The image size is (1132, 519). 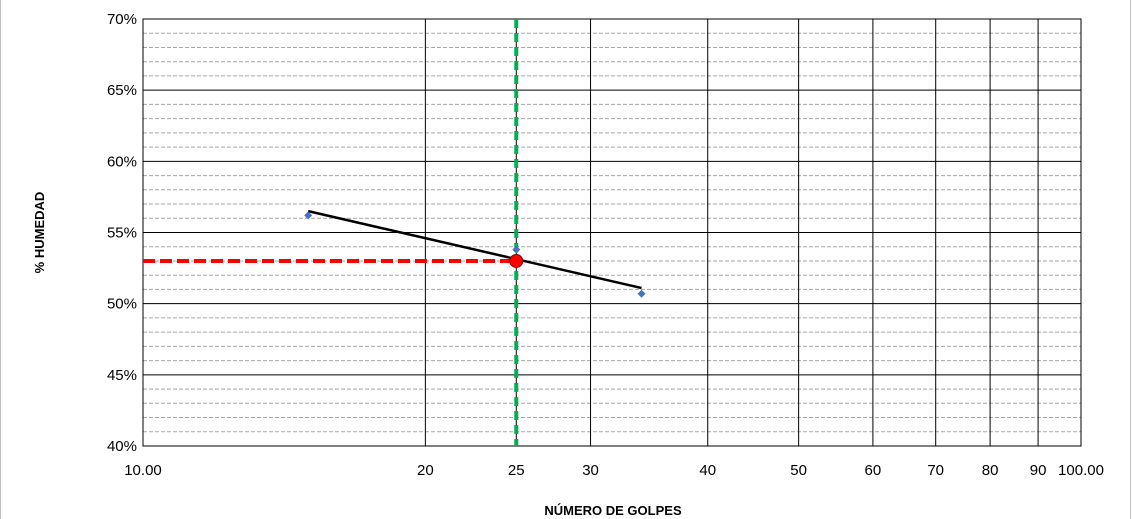 What do you see at coordinates (122, 375) in the screenshot?
I see `y-tick-label: 45%` at bounding box center [122, 375].